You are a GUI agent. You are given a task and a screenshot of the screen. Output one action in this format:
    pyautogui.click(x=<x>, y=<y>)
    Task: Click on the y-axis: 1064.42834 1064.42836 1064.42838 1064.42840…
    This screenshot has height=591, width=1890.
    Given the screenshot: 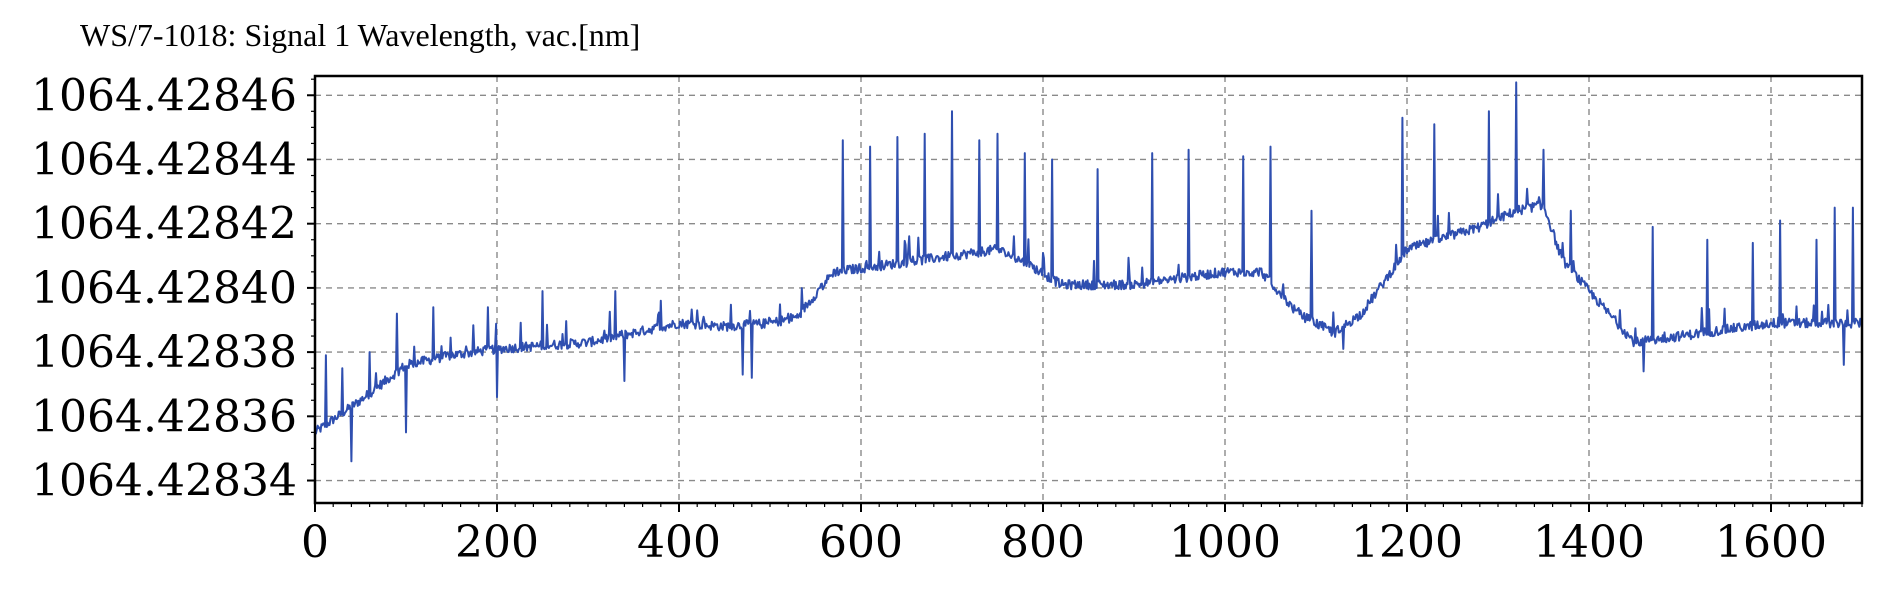 What is the action you would take?
    pyautogui.click(x=173, y=288)
    